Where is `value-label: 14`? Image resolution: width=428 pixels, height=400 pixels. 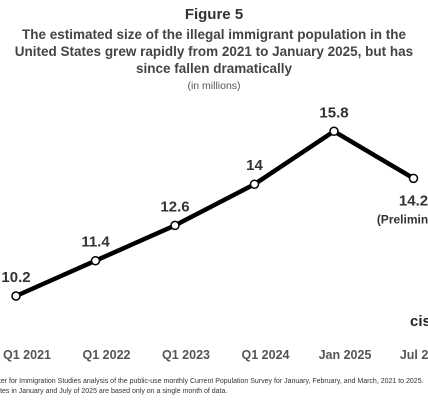
value-label: 14 is located at coordinates (254, 165).